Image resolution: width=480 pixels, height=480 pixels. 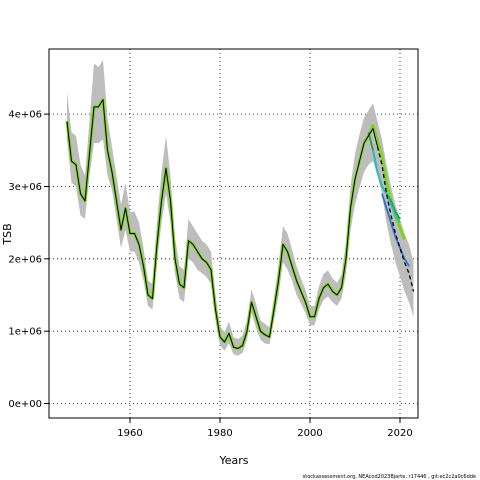 I want to click on y-tick-label: 0e+00, so click(x=25, y=404).